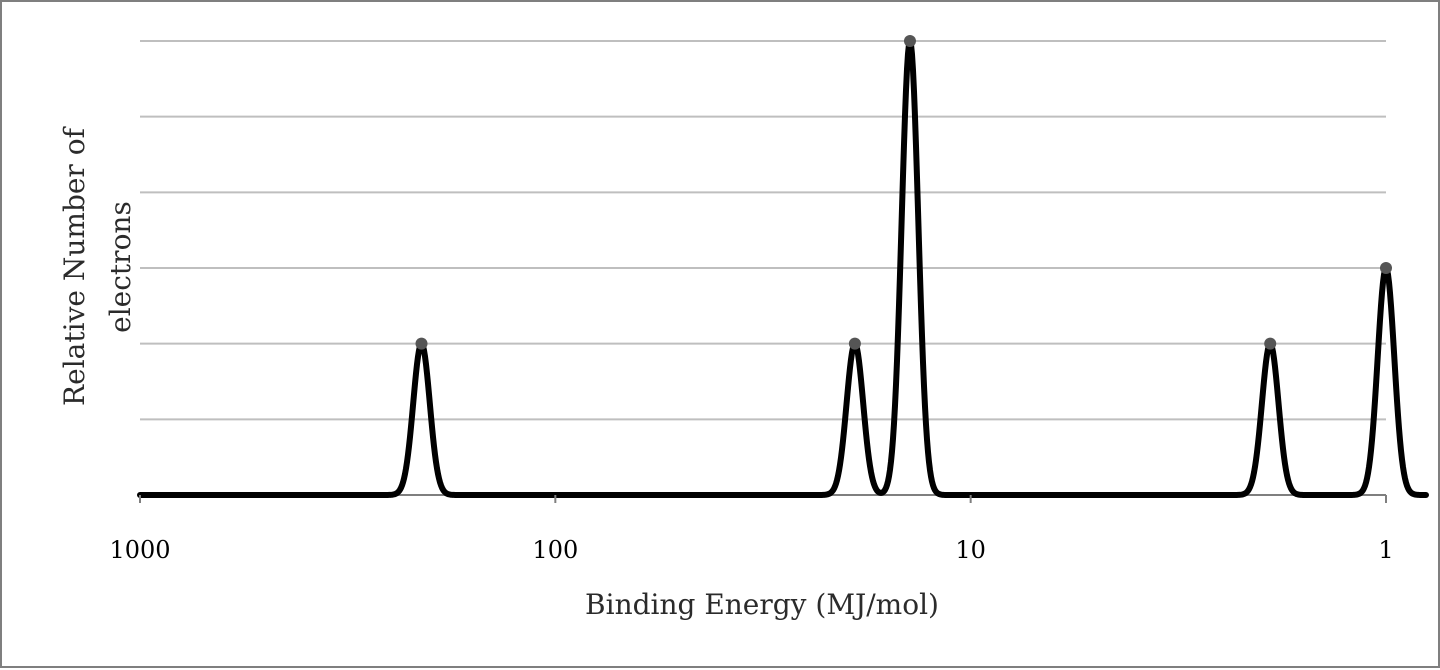  Describe the element at coordinates (762, 604) in the screenshot. I see `x-axis-title: Binding Energy (MJ/mol)` at that location.